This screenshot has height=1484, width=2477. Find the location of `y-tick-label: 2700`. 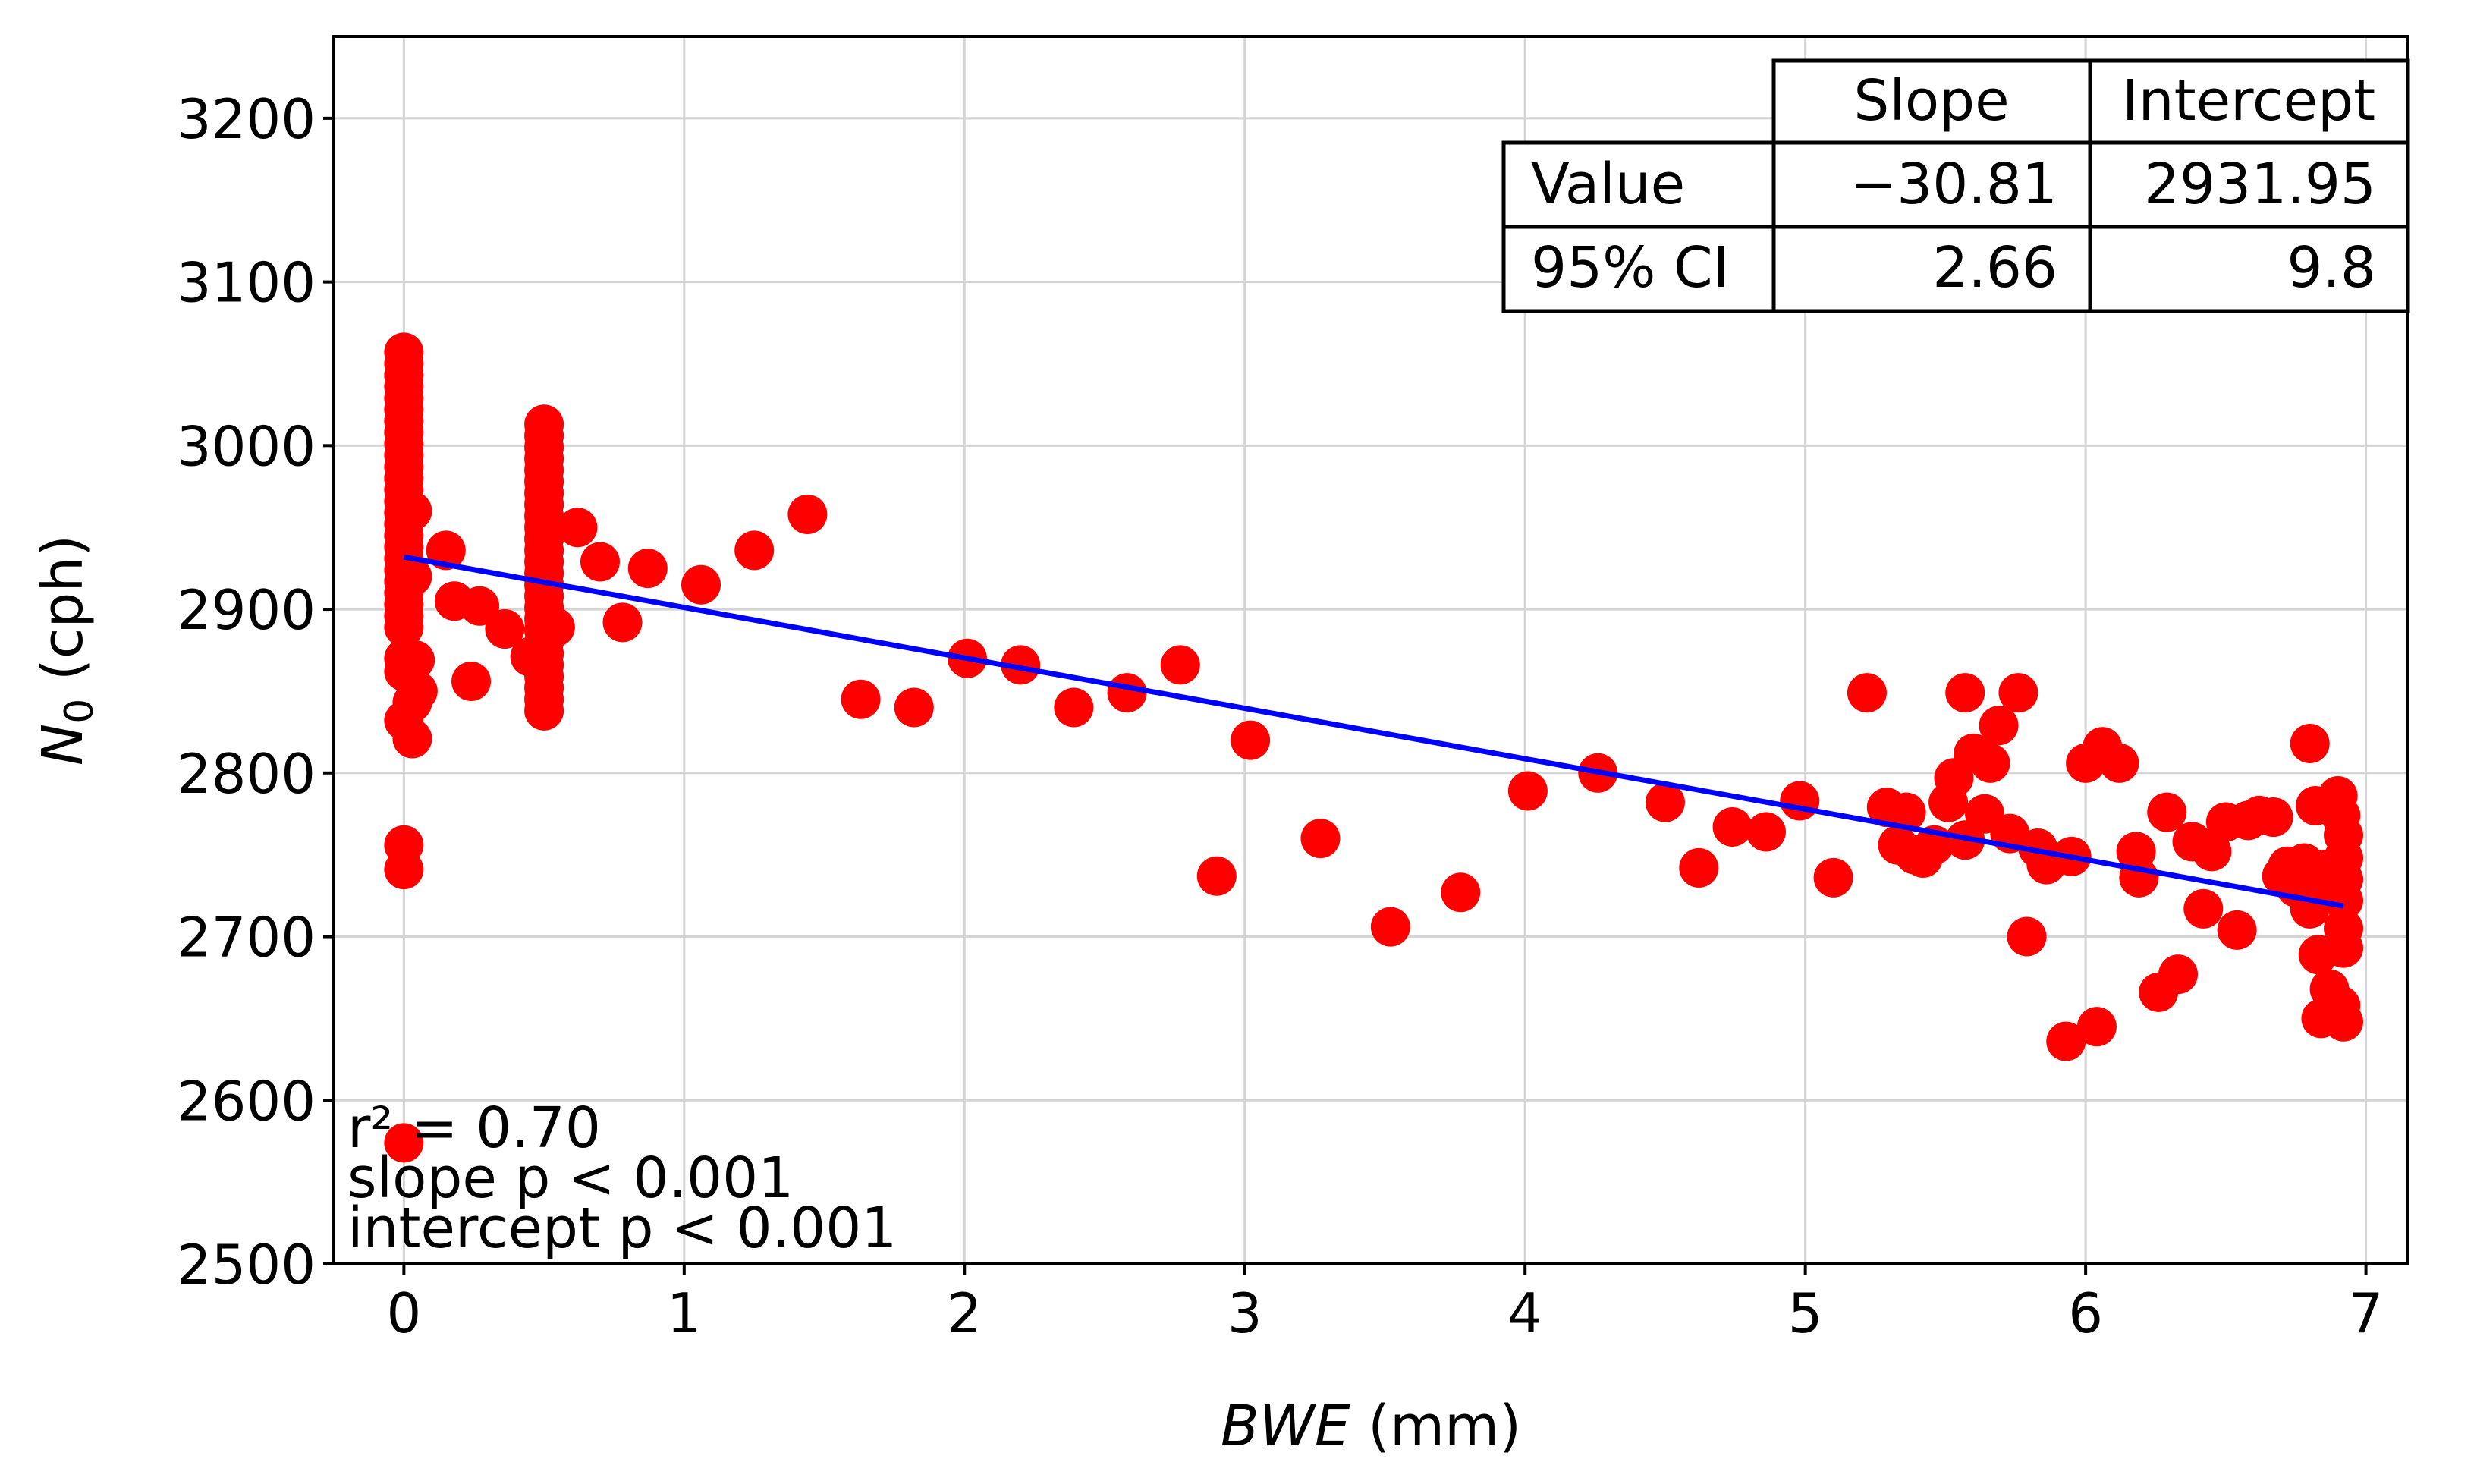

y-tick-label: 2700 is located at coordinates (246, 938).